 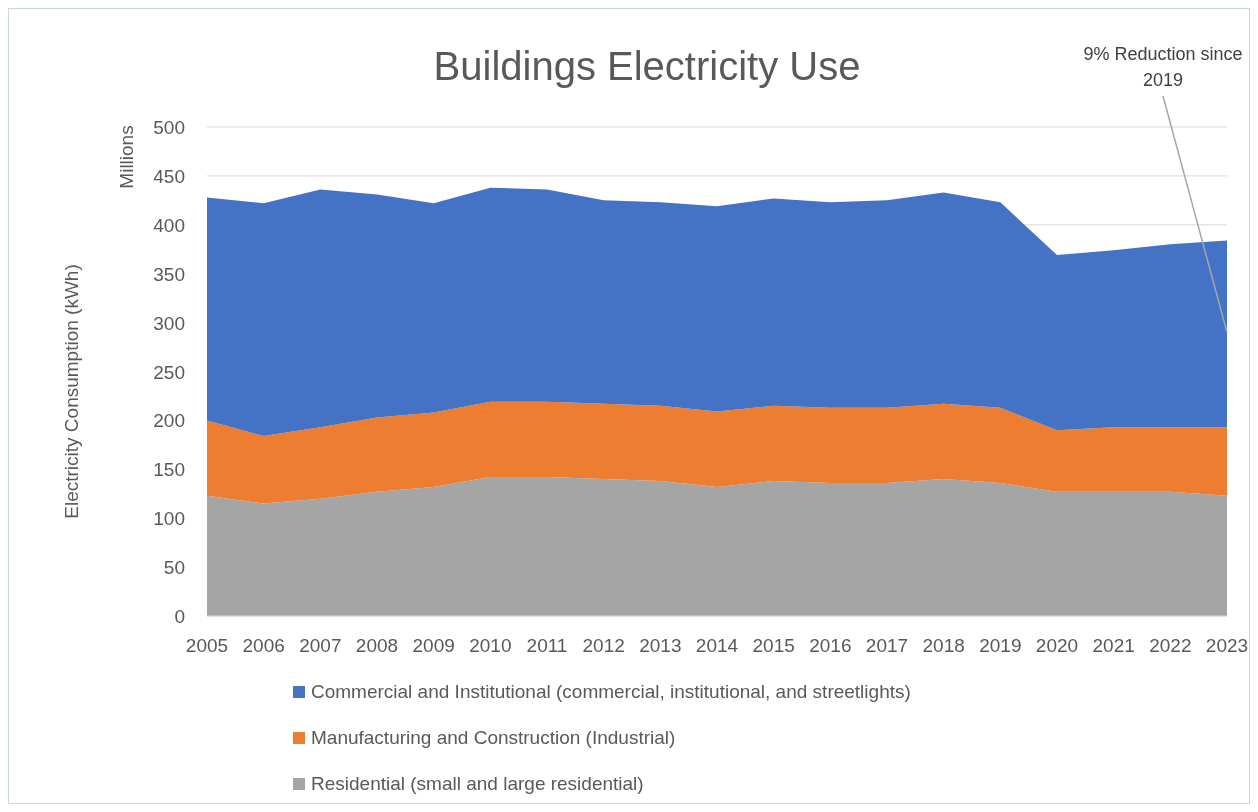 What do you see at coordinates (169, 323) in the screenshot?
I see `y-tick-label: 300` at bounding box center [169, 323].